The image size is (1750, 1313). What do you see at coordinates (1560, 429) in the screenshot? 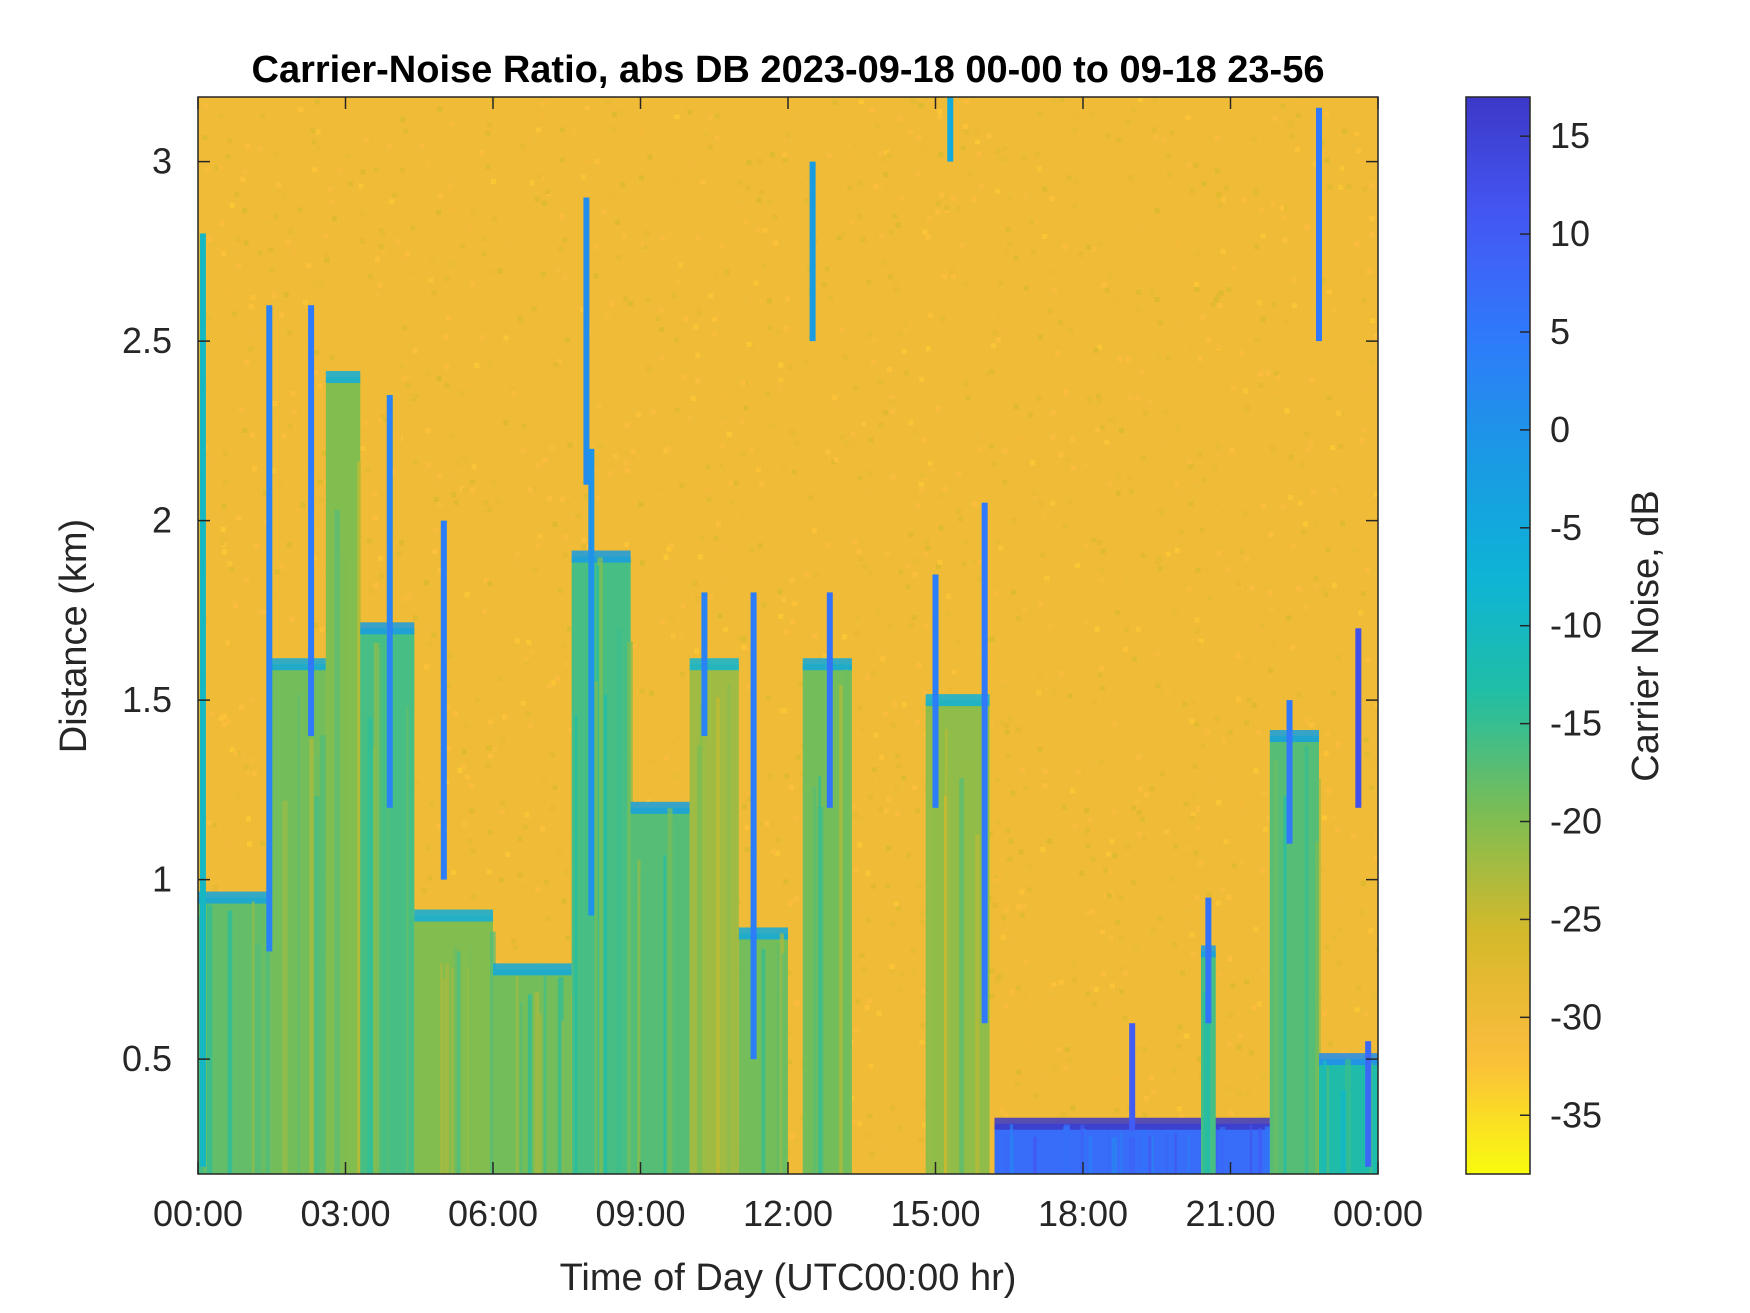
I see `colorbar-tick-label: 0` at bounding box center [1560, 429].